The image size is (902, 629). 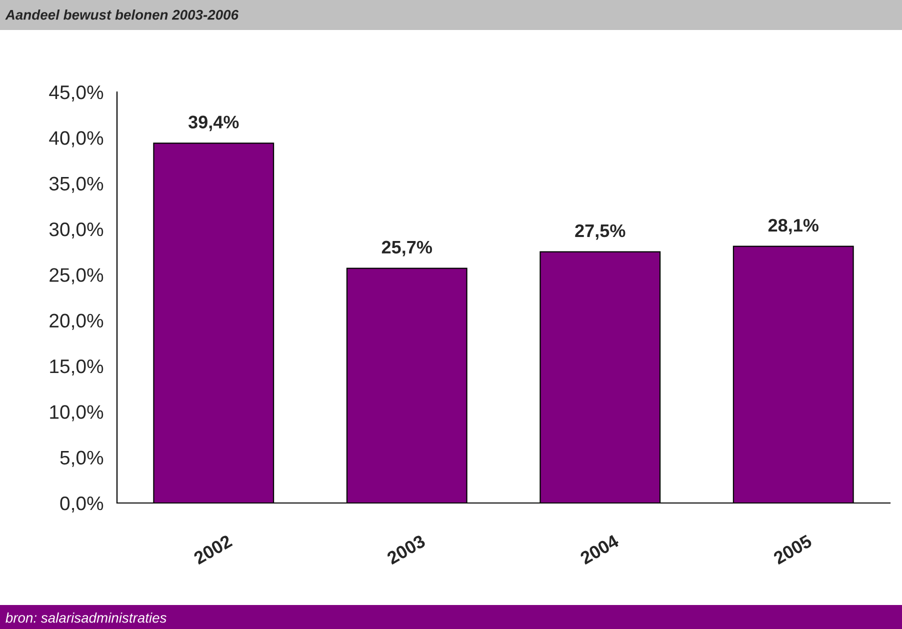 What do you see at coordinates (76, 184) in the screenshot?
I see `y-tick-label: 35,0%` at bounding box center [76, 184].